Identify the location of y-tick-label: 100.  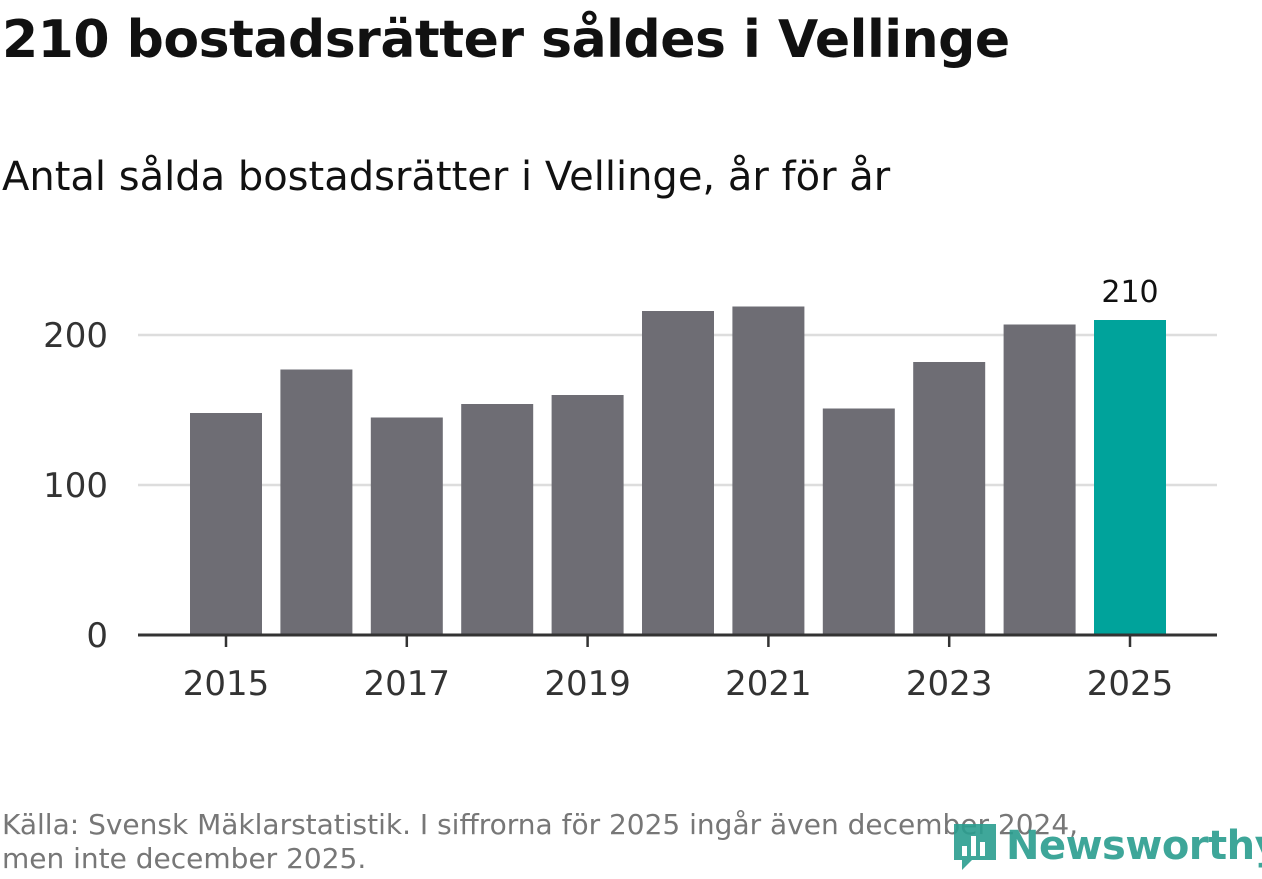
(75, 486).